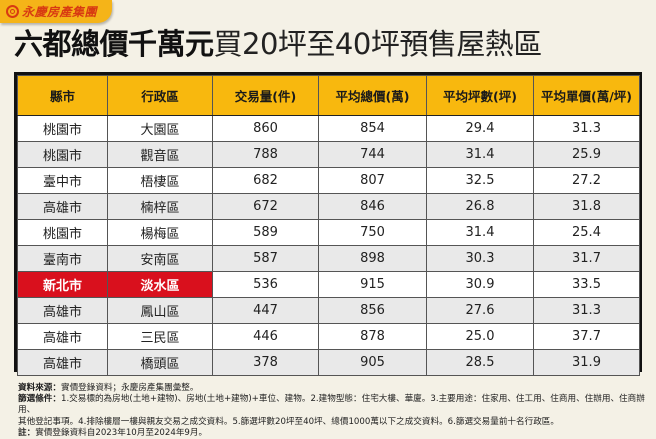  I want to click on title-bold: 六都總價千萬元, so click(114, 44).